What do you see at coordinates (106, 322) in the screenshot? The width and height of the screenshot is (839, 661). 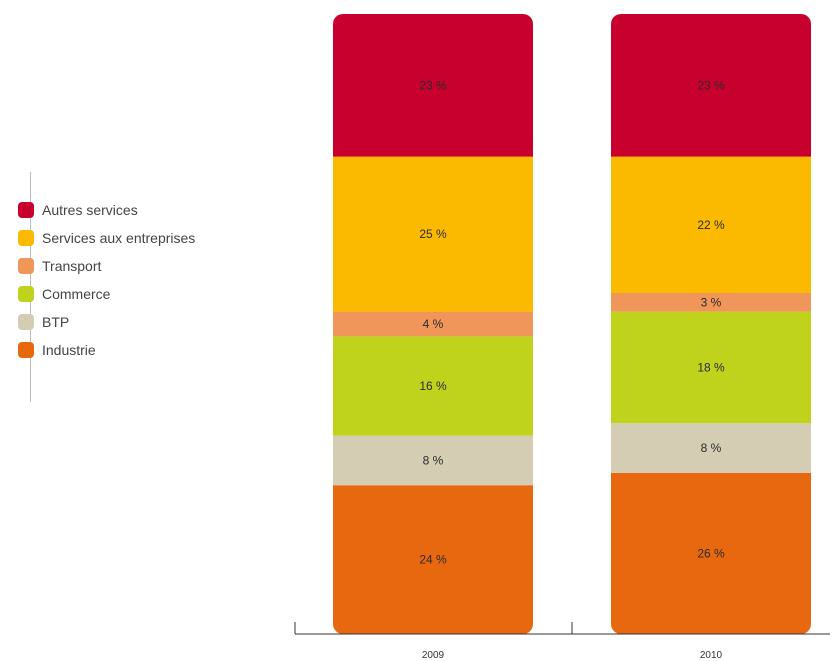 I see `legend-item-btp: BTP` at bounding box center [106, 322].